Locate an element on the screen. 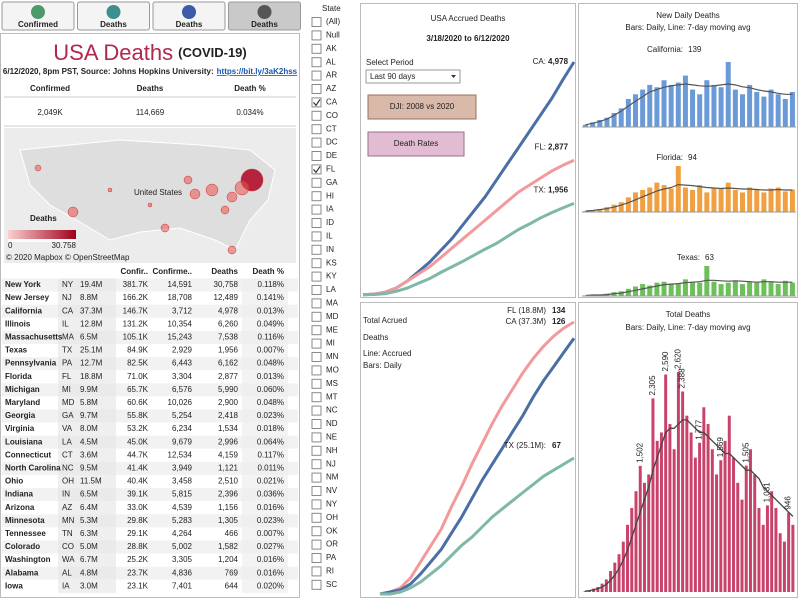 The width and height of the screenshot is (798, 598). filter-item: MD is located at coordinates (332, 316).